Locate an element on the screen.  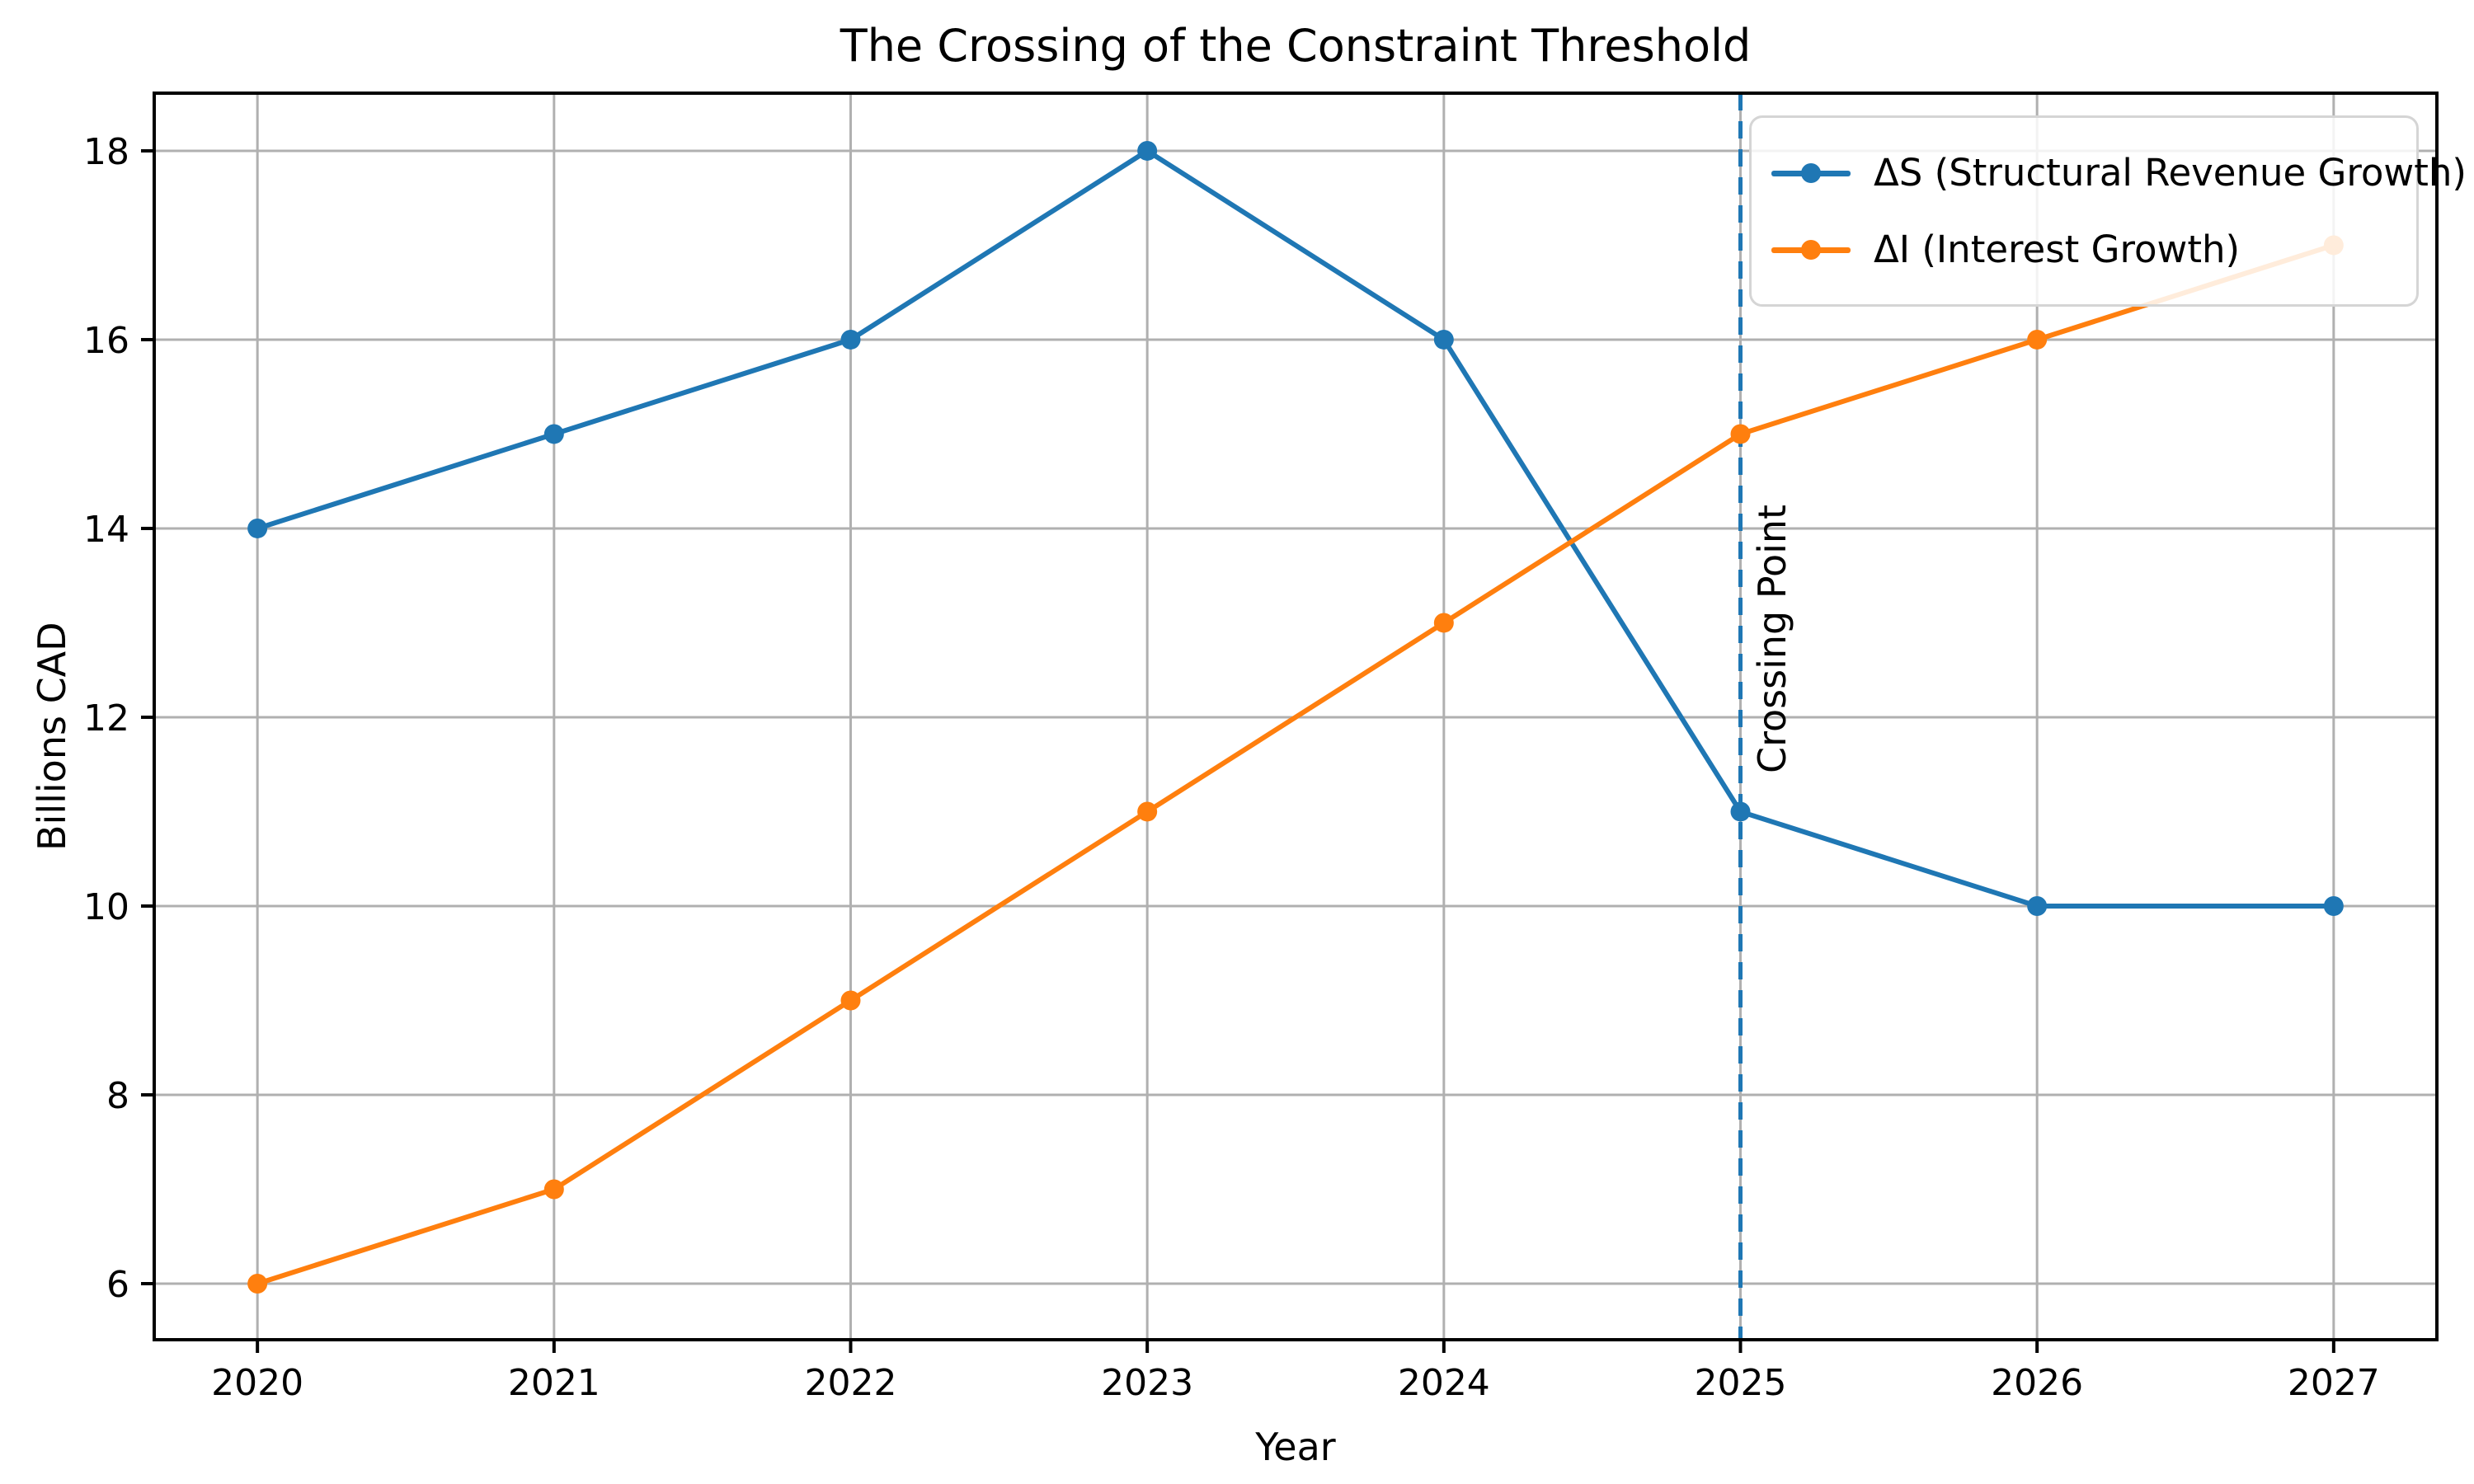
legend-label: ΔI (Interest Growth) is located at coordinates (2057, 249).